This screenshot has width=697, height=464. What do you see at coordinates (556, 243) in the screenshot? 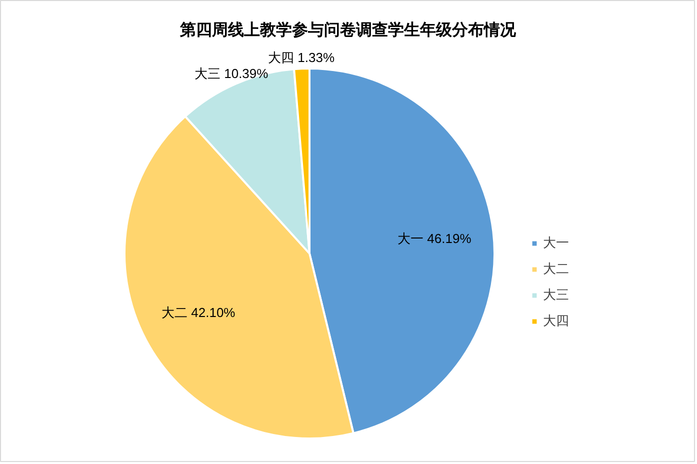
I see `legend-label: 大一` at bounding box center [556, 243].